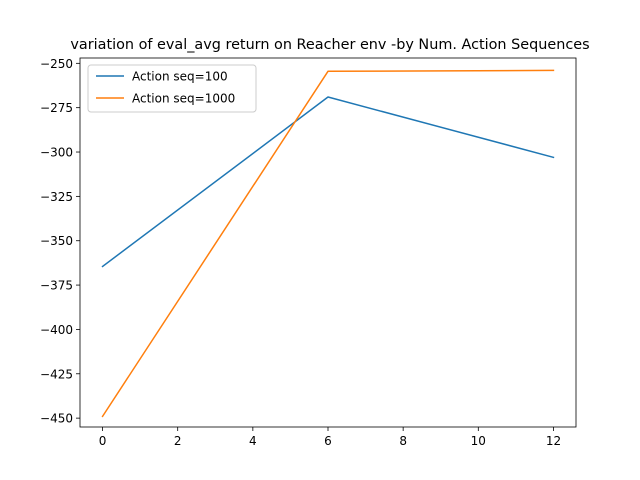 This screenshot has width=640, height=480. Describe the element at coordinates (56, 108) in the screenshot. I see `y-tick-label: −275` at that location.